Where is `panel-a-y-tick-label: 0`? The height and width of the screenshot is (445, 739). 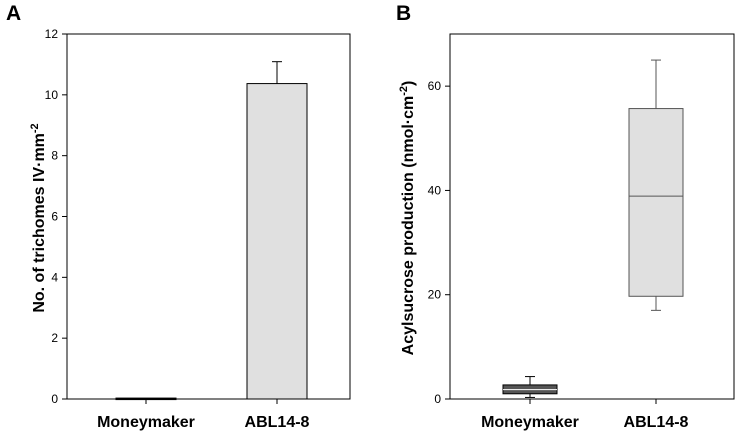 panel-a-y-tick-label: 0 is located at coordinates (54, 399).